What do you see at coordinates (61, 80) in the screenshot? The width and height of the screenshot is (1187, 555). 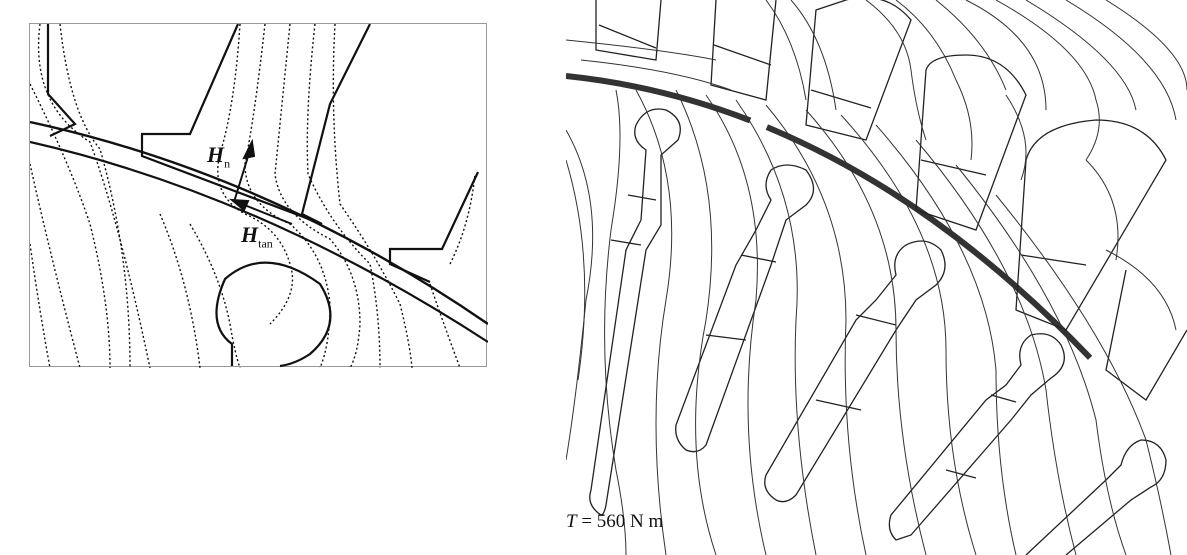 I see `stator-tooth-left` at bounding box center [61, 80].